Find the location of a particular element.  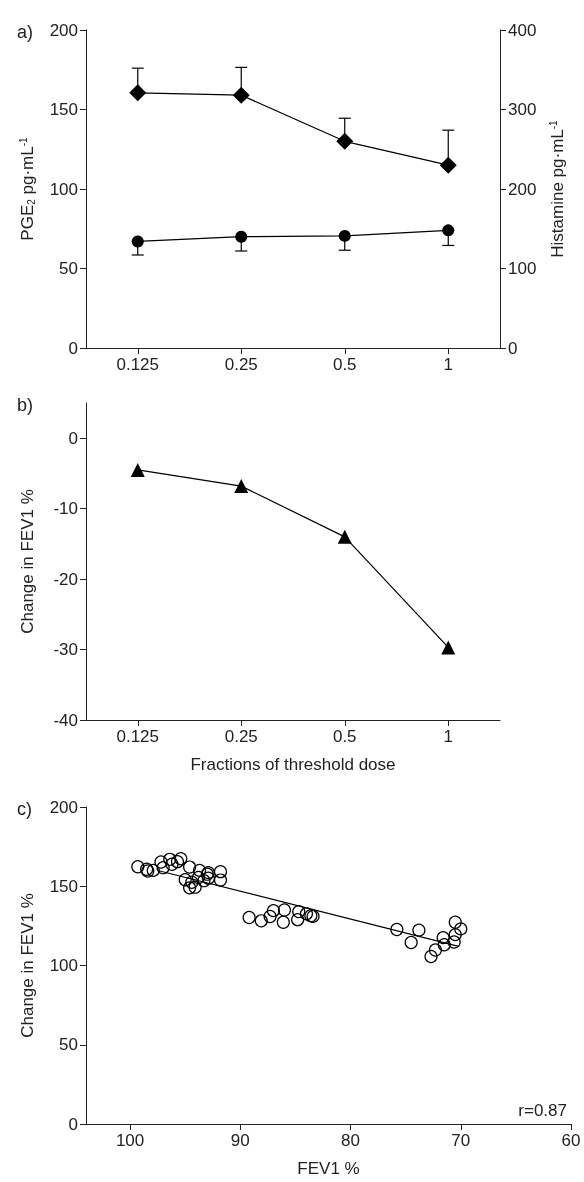

x-tick-label: 90 is located at coordinates (240, 1140).